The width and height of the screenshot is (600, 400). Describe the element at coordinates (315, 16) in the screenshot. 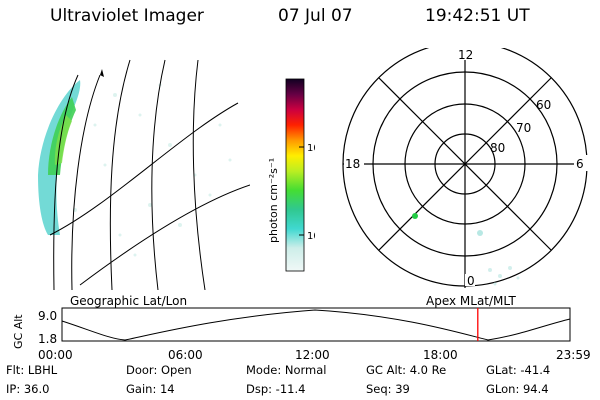

I see `date-label: 07 Jul 07` at that location.